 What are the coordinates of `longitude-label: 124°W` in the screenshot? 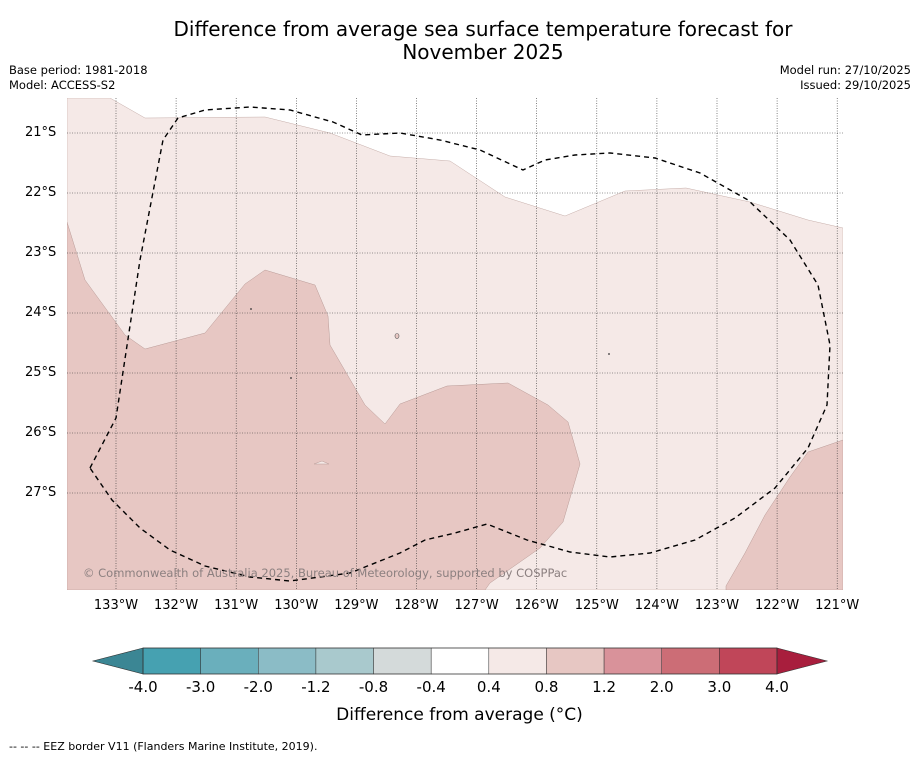 It's located at (656, 605).